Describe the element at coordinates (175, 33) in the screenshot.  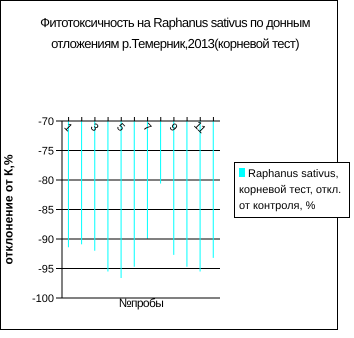
I see `chart-title: Фитотоксичность на Raphanus sativus по донным отложениям р.Темерник,2013(корневой тест)` at that location.